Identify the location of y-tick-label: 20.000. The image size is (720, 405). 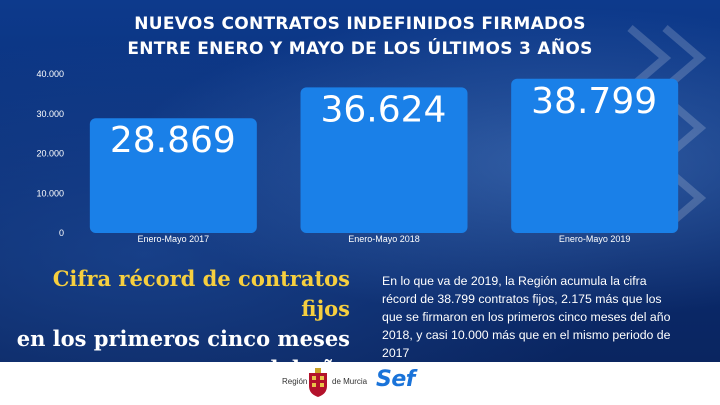
(50, 154).